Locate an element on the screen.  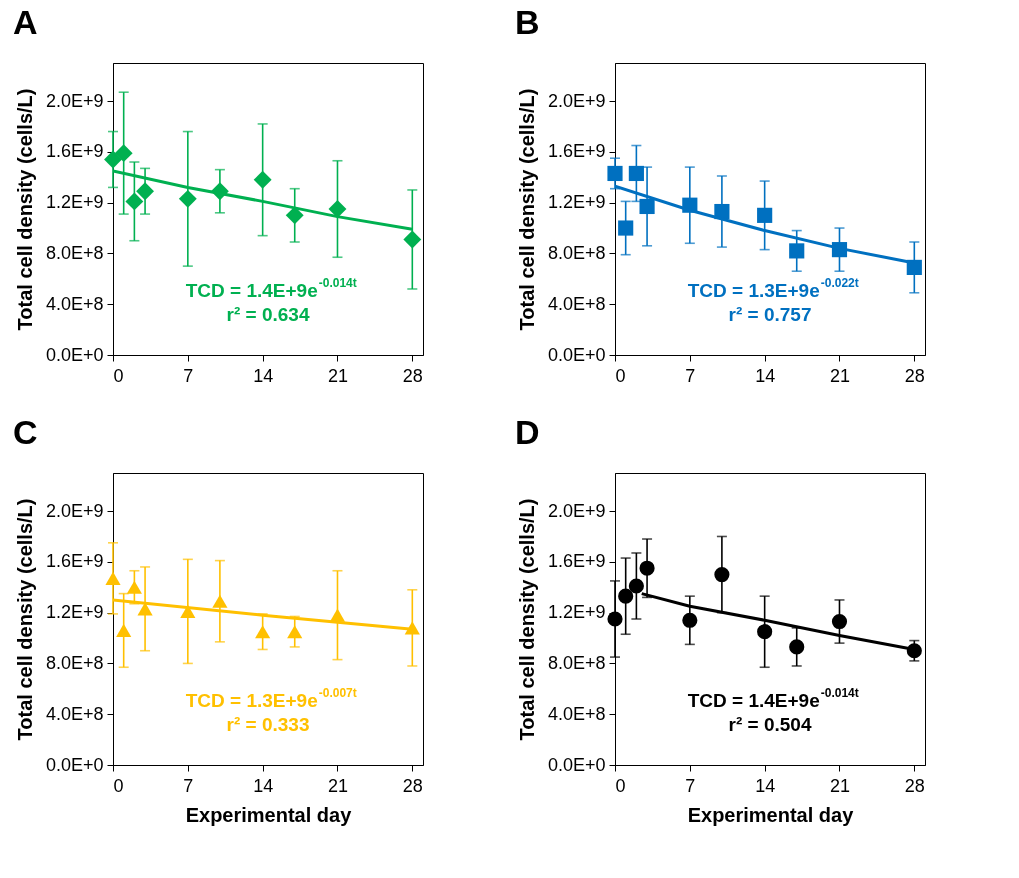
chart-title: D is located at coordinates (527, 432).